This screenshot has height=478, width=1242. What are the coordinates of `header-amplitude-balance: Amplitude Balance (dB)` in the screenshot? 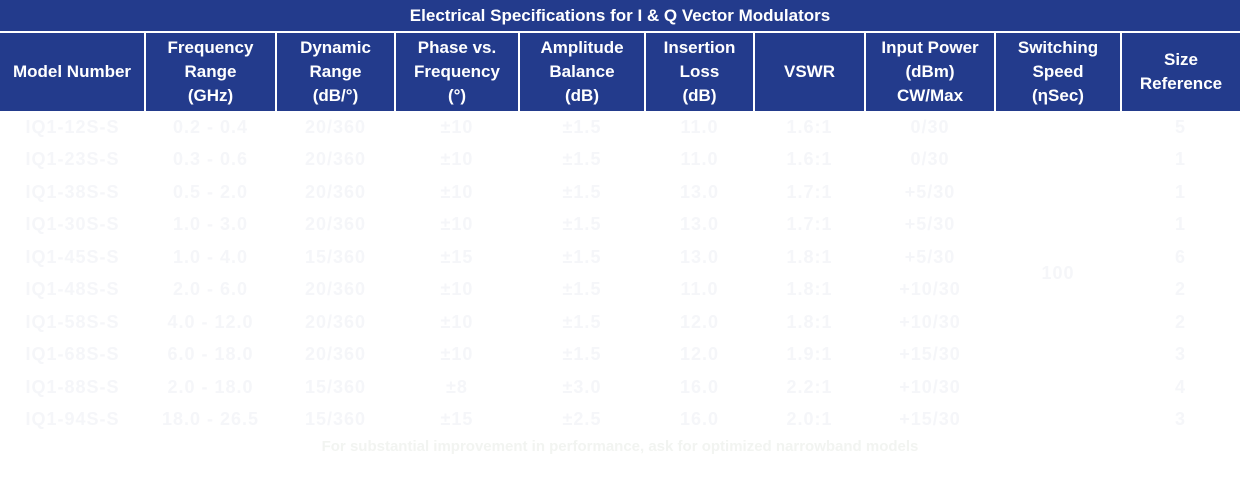 It's located at (582, 72).